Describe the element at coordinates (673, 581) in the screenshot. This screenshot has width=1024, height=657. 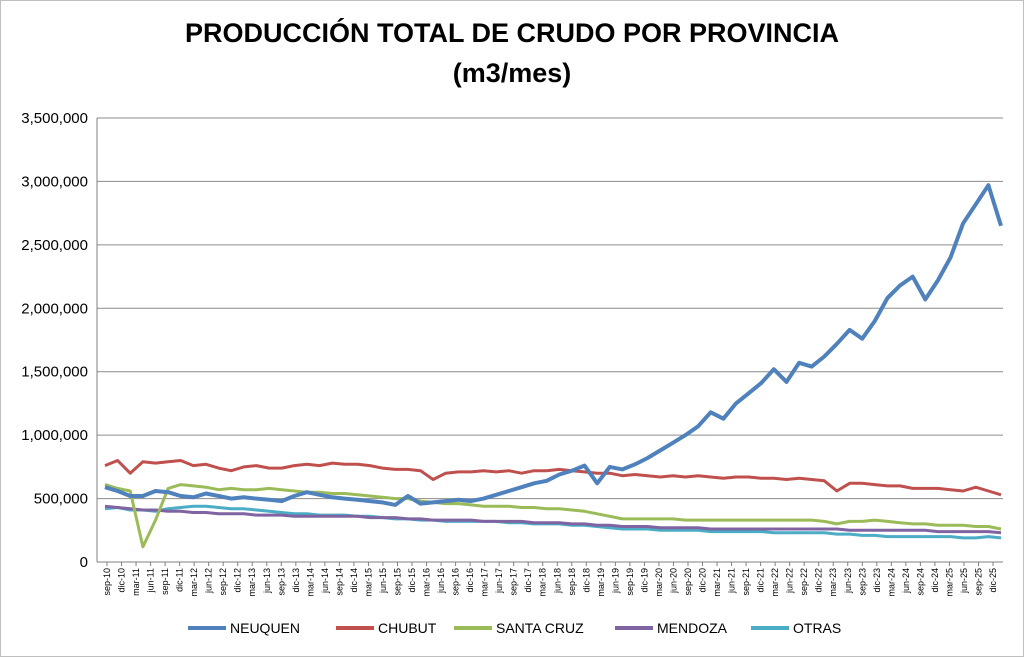
I see `x-tick-label: jun-20` at that location.